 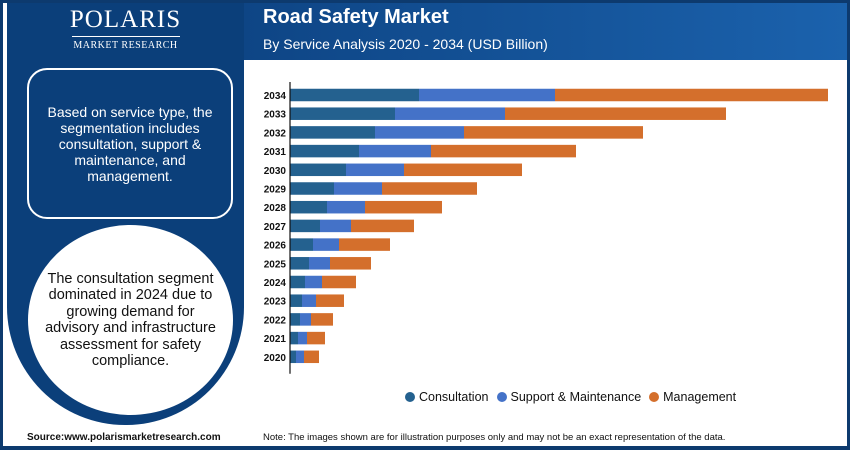 What do you see at coordinates (454, 397) in the screenshot?
I see `legend-label: Consultation` at bounding box center [454, 397].